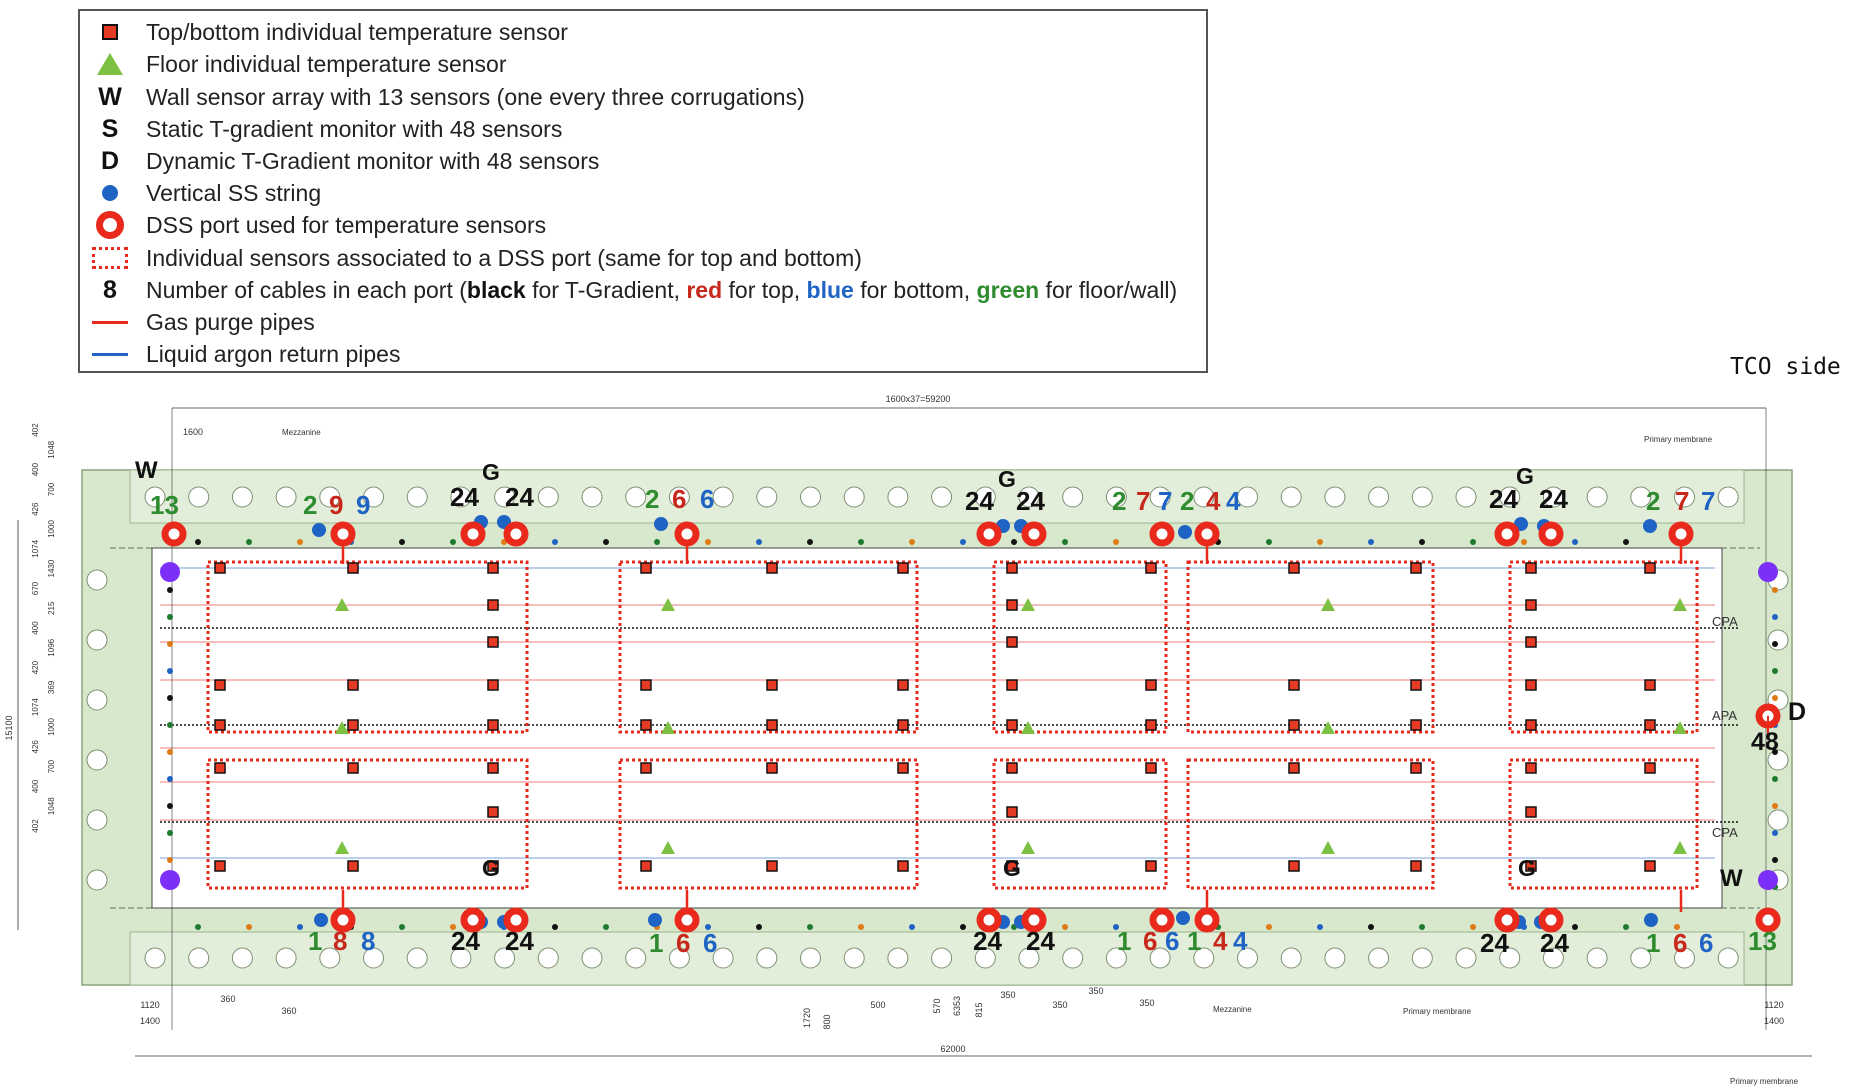  I want to click on red-ring-icon, so click(110, 225).